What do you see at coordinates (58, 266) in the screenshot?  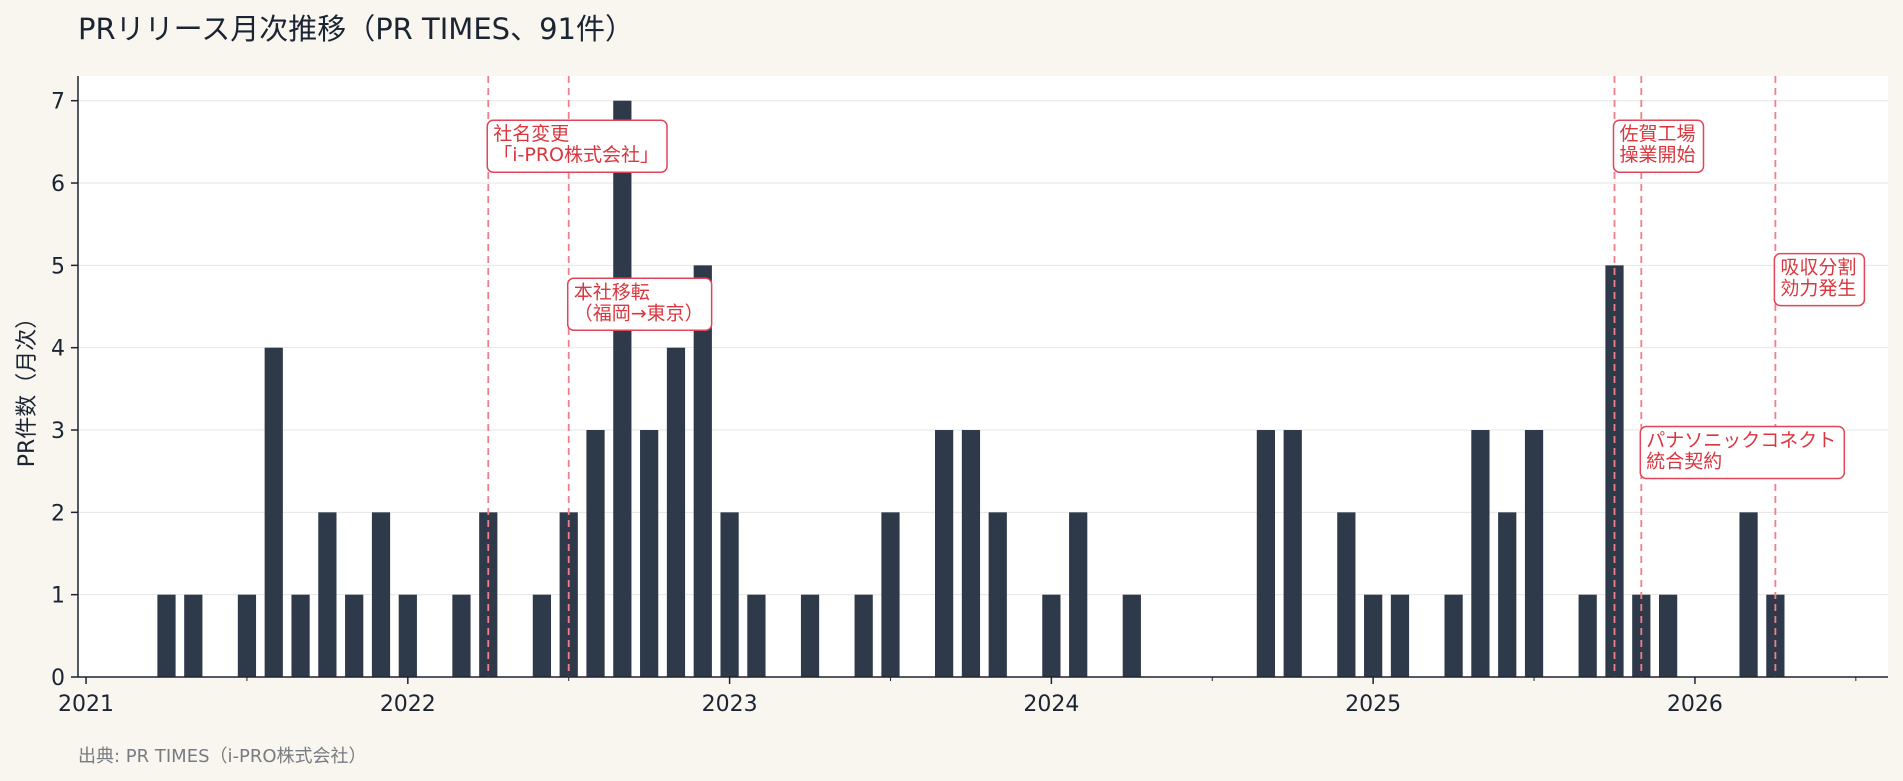 I see `y-tick-label: 5` at bounding box center [58, 266].